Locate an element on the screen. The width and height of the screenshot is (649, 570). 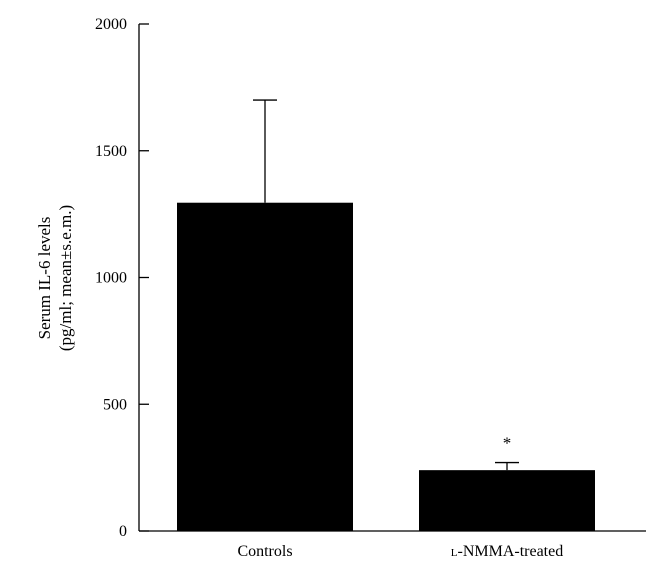
category-label: Controls is located at coordinates (264, 551).